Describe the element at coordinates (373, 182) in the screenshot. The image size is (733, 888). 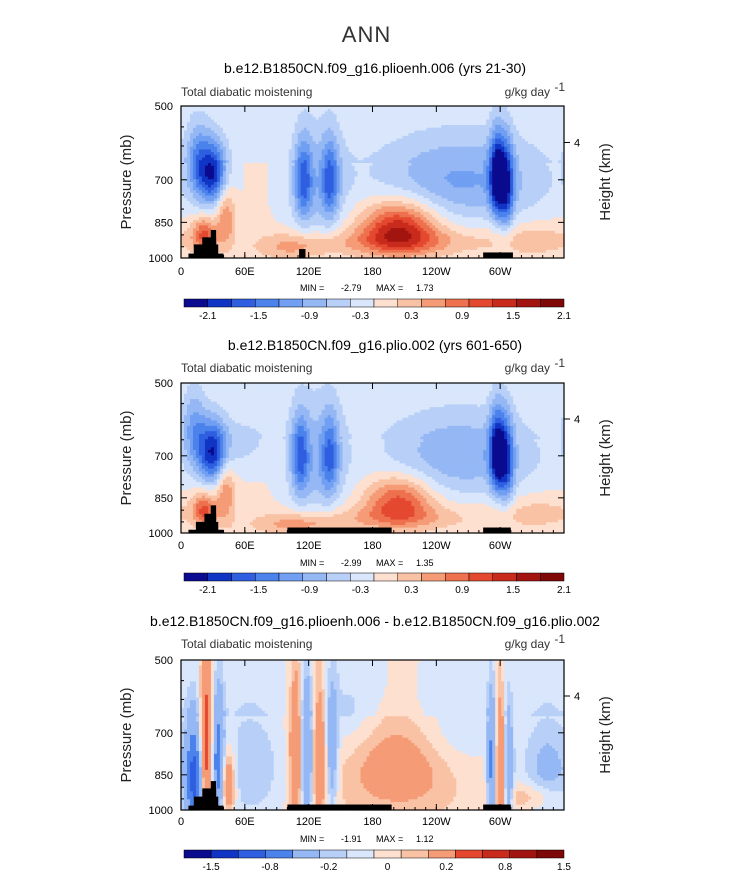
I see `heatmap` at that location.